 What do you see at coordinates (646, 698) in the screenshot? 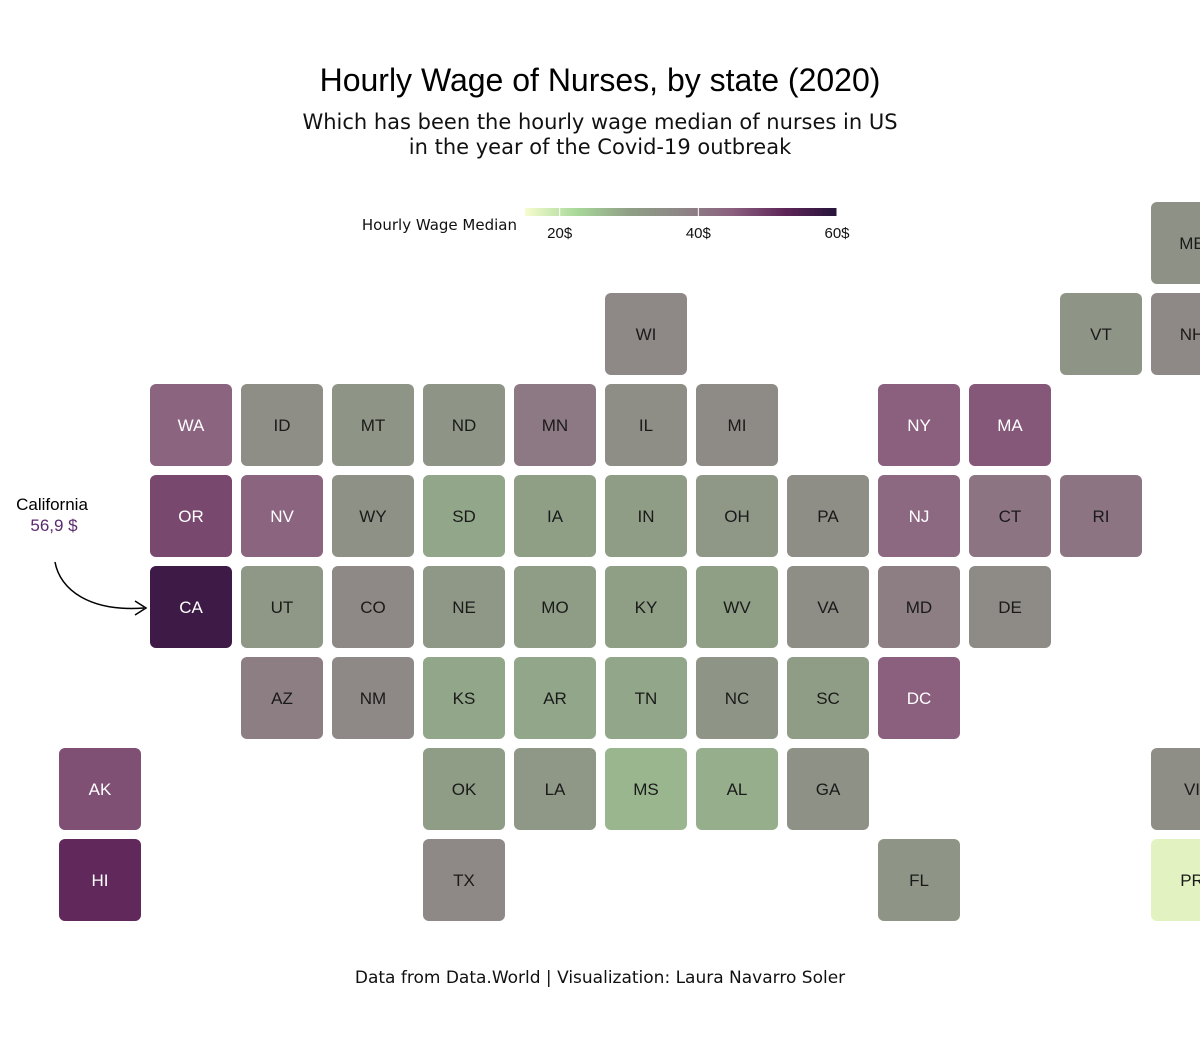
I see `state-tile-label: TN` at bounding box center [646, 698].